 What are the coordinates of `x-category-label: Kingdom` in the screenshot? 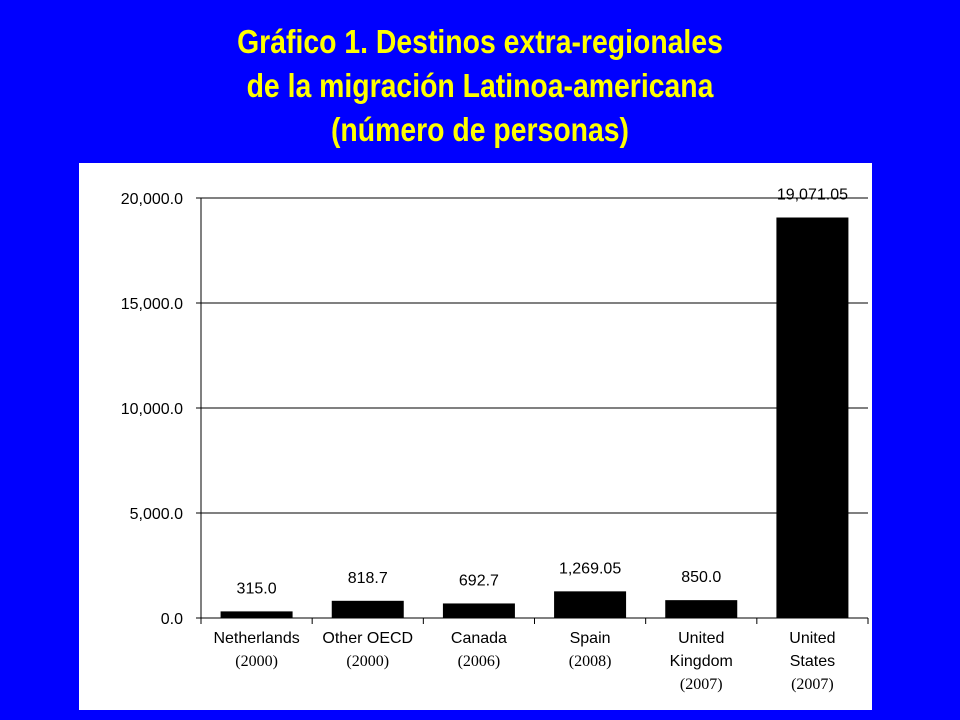 It's located at (701, 661).